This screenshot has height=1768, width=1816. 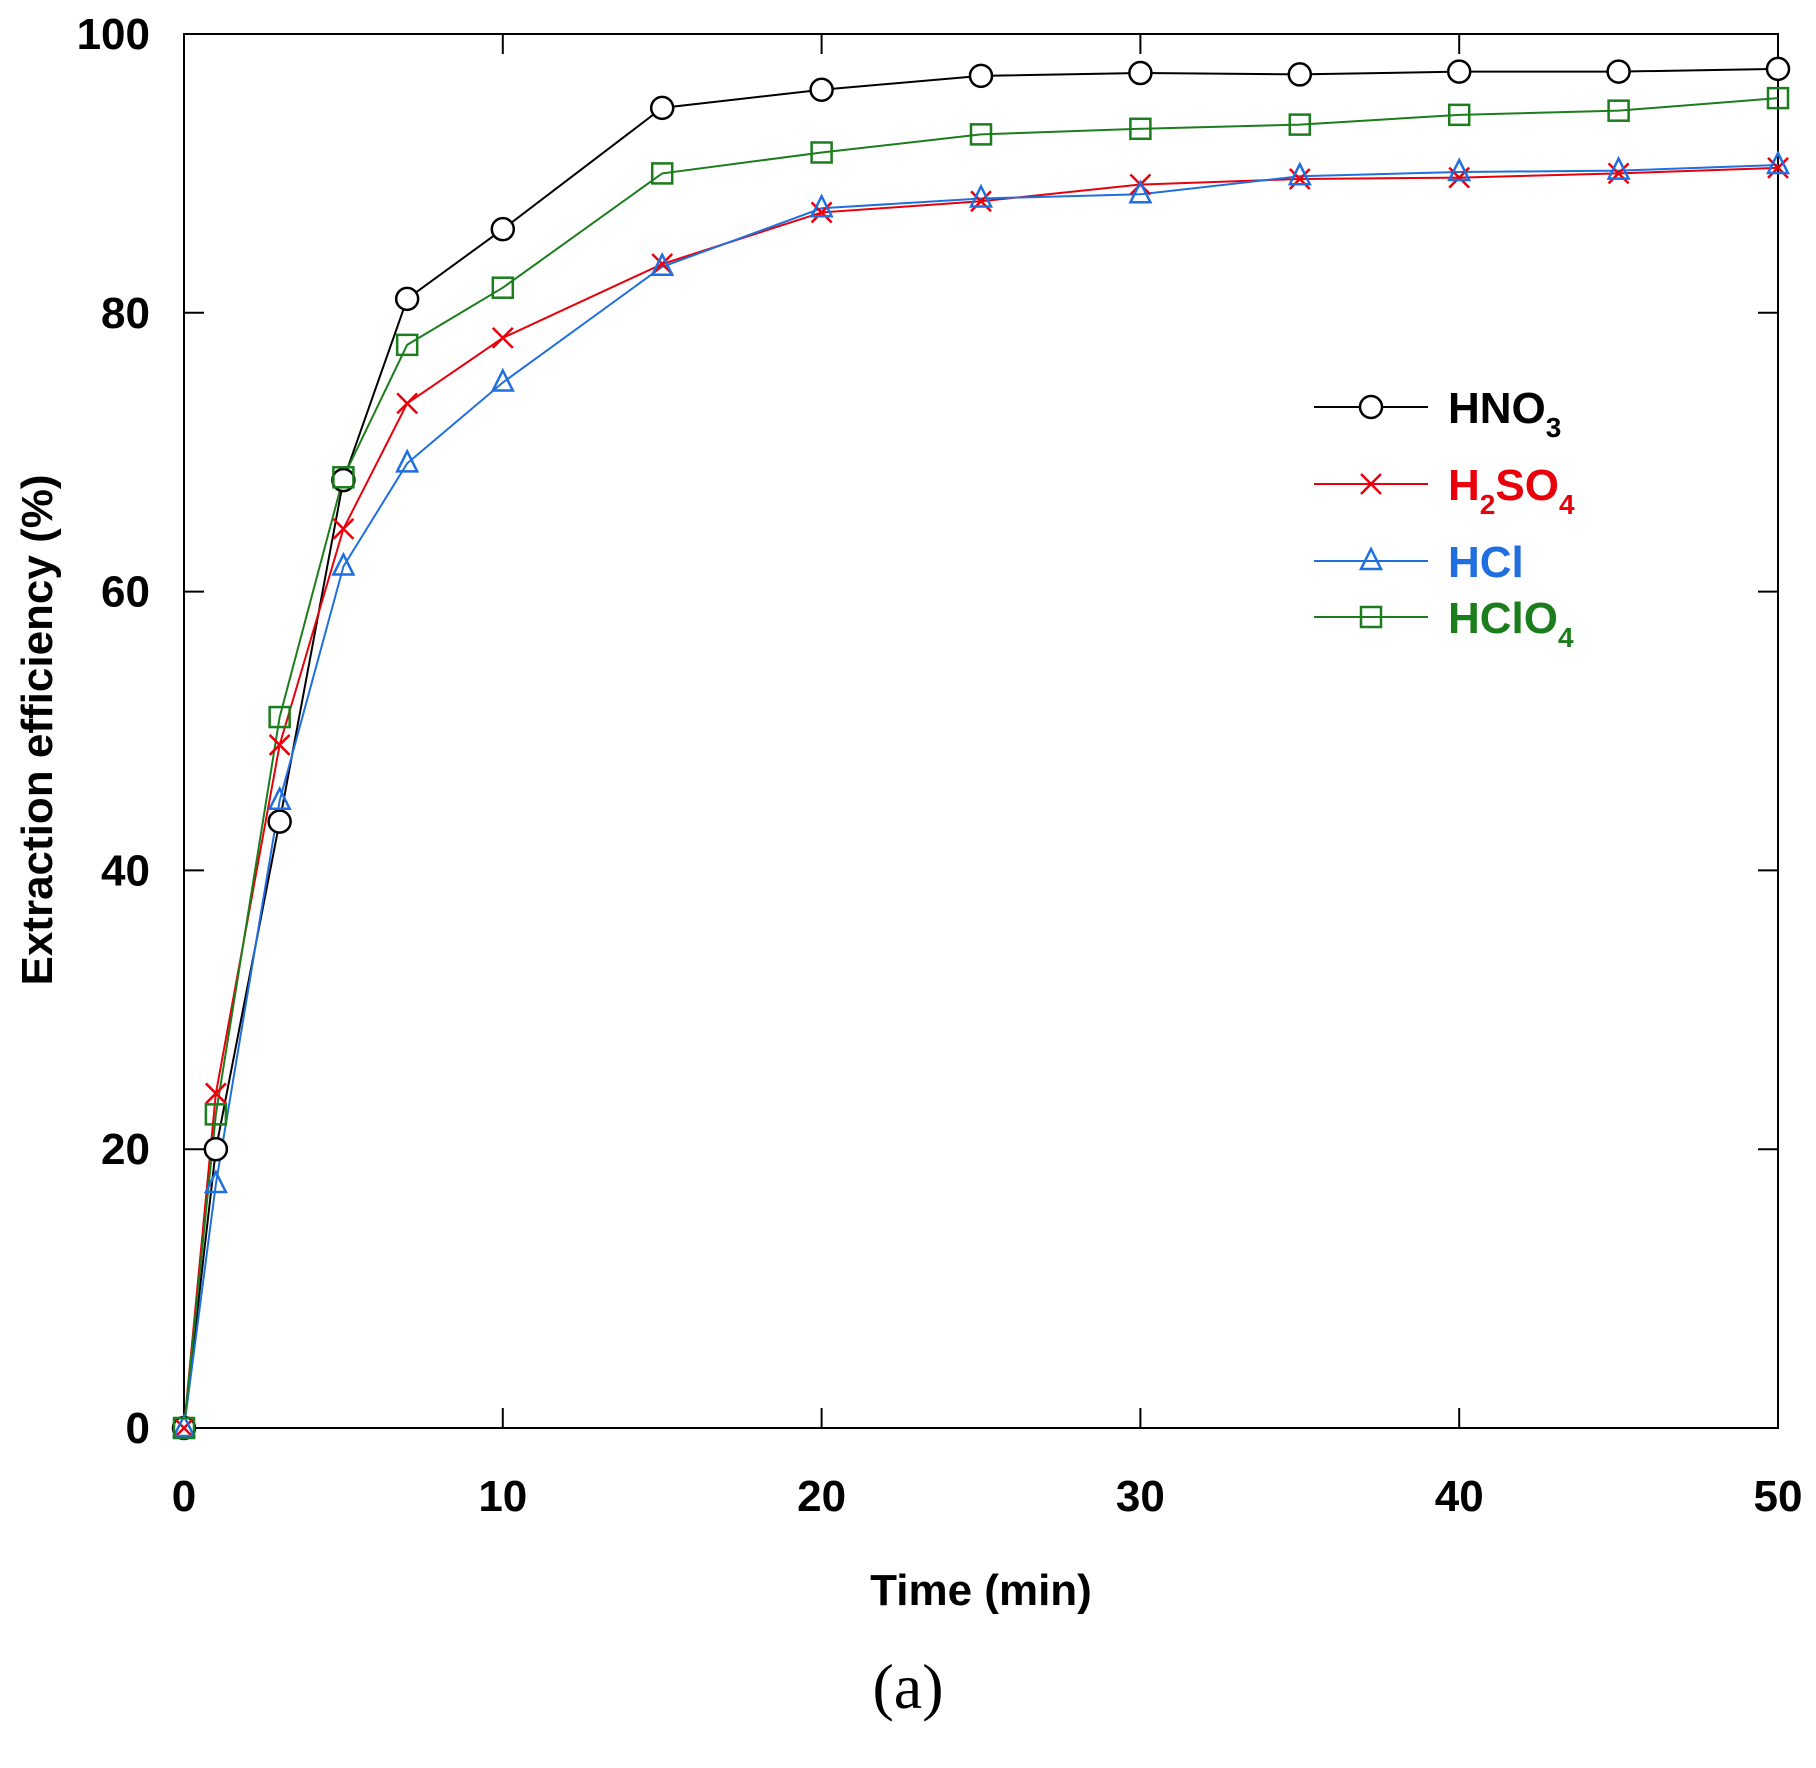 I want to click on x-tick-label: 10, so click(x=502, y=1496).